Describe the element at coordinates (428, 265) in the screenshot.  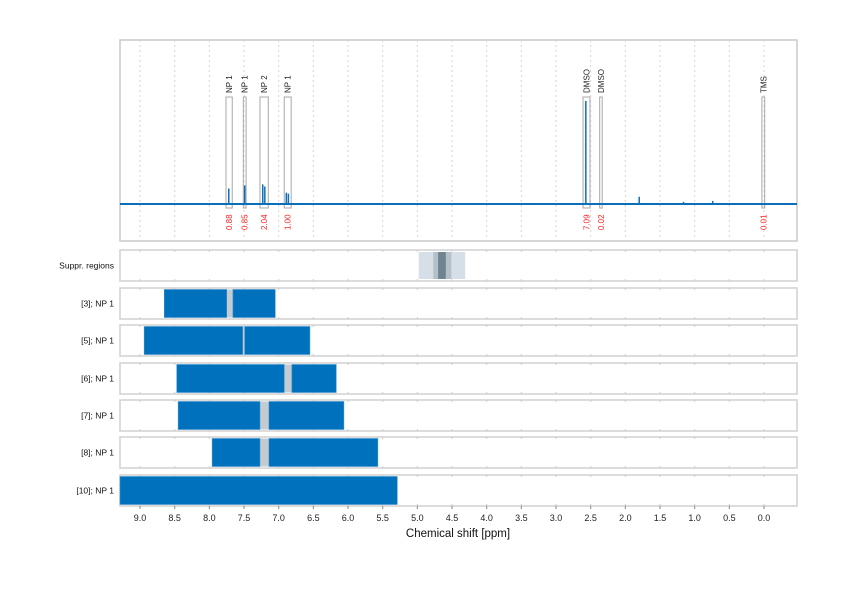
I see `suppression-track: Suppr. regions` at that location.